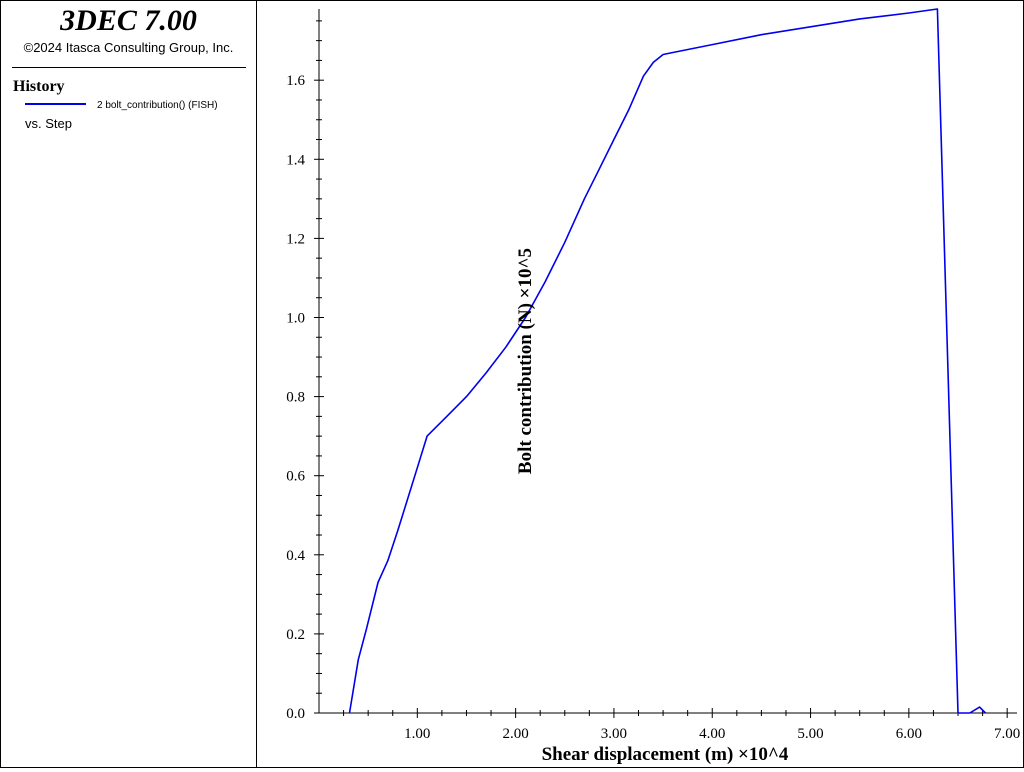 This screenshot has width=1024, height=772. Describe the element at coordinates (295, 477) in the screenshot. I see `y-tick-label: 0.6` at that location.